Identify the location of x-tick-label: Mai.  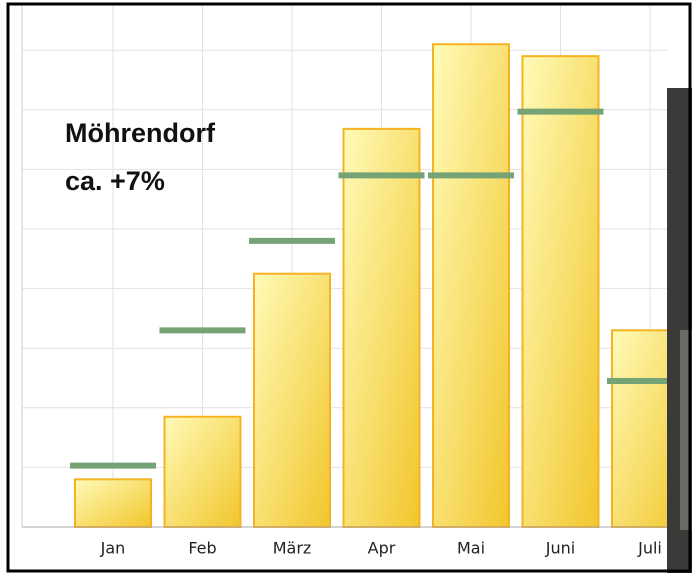
(471, 548).